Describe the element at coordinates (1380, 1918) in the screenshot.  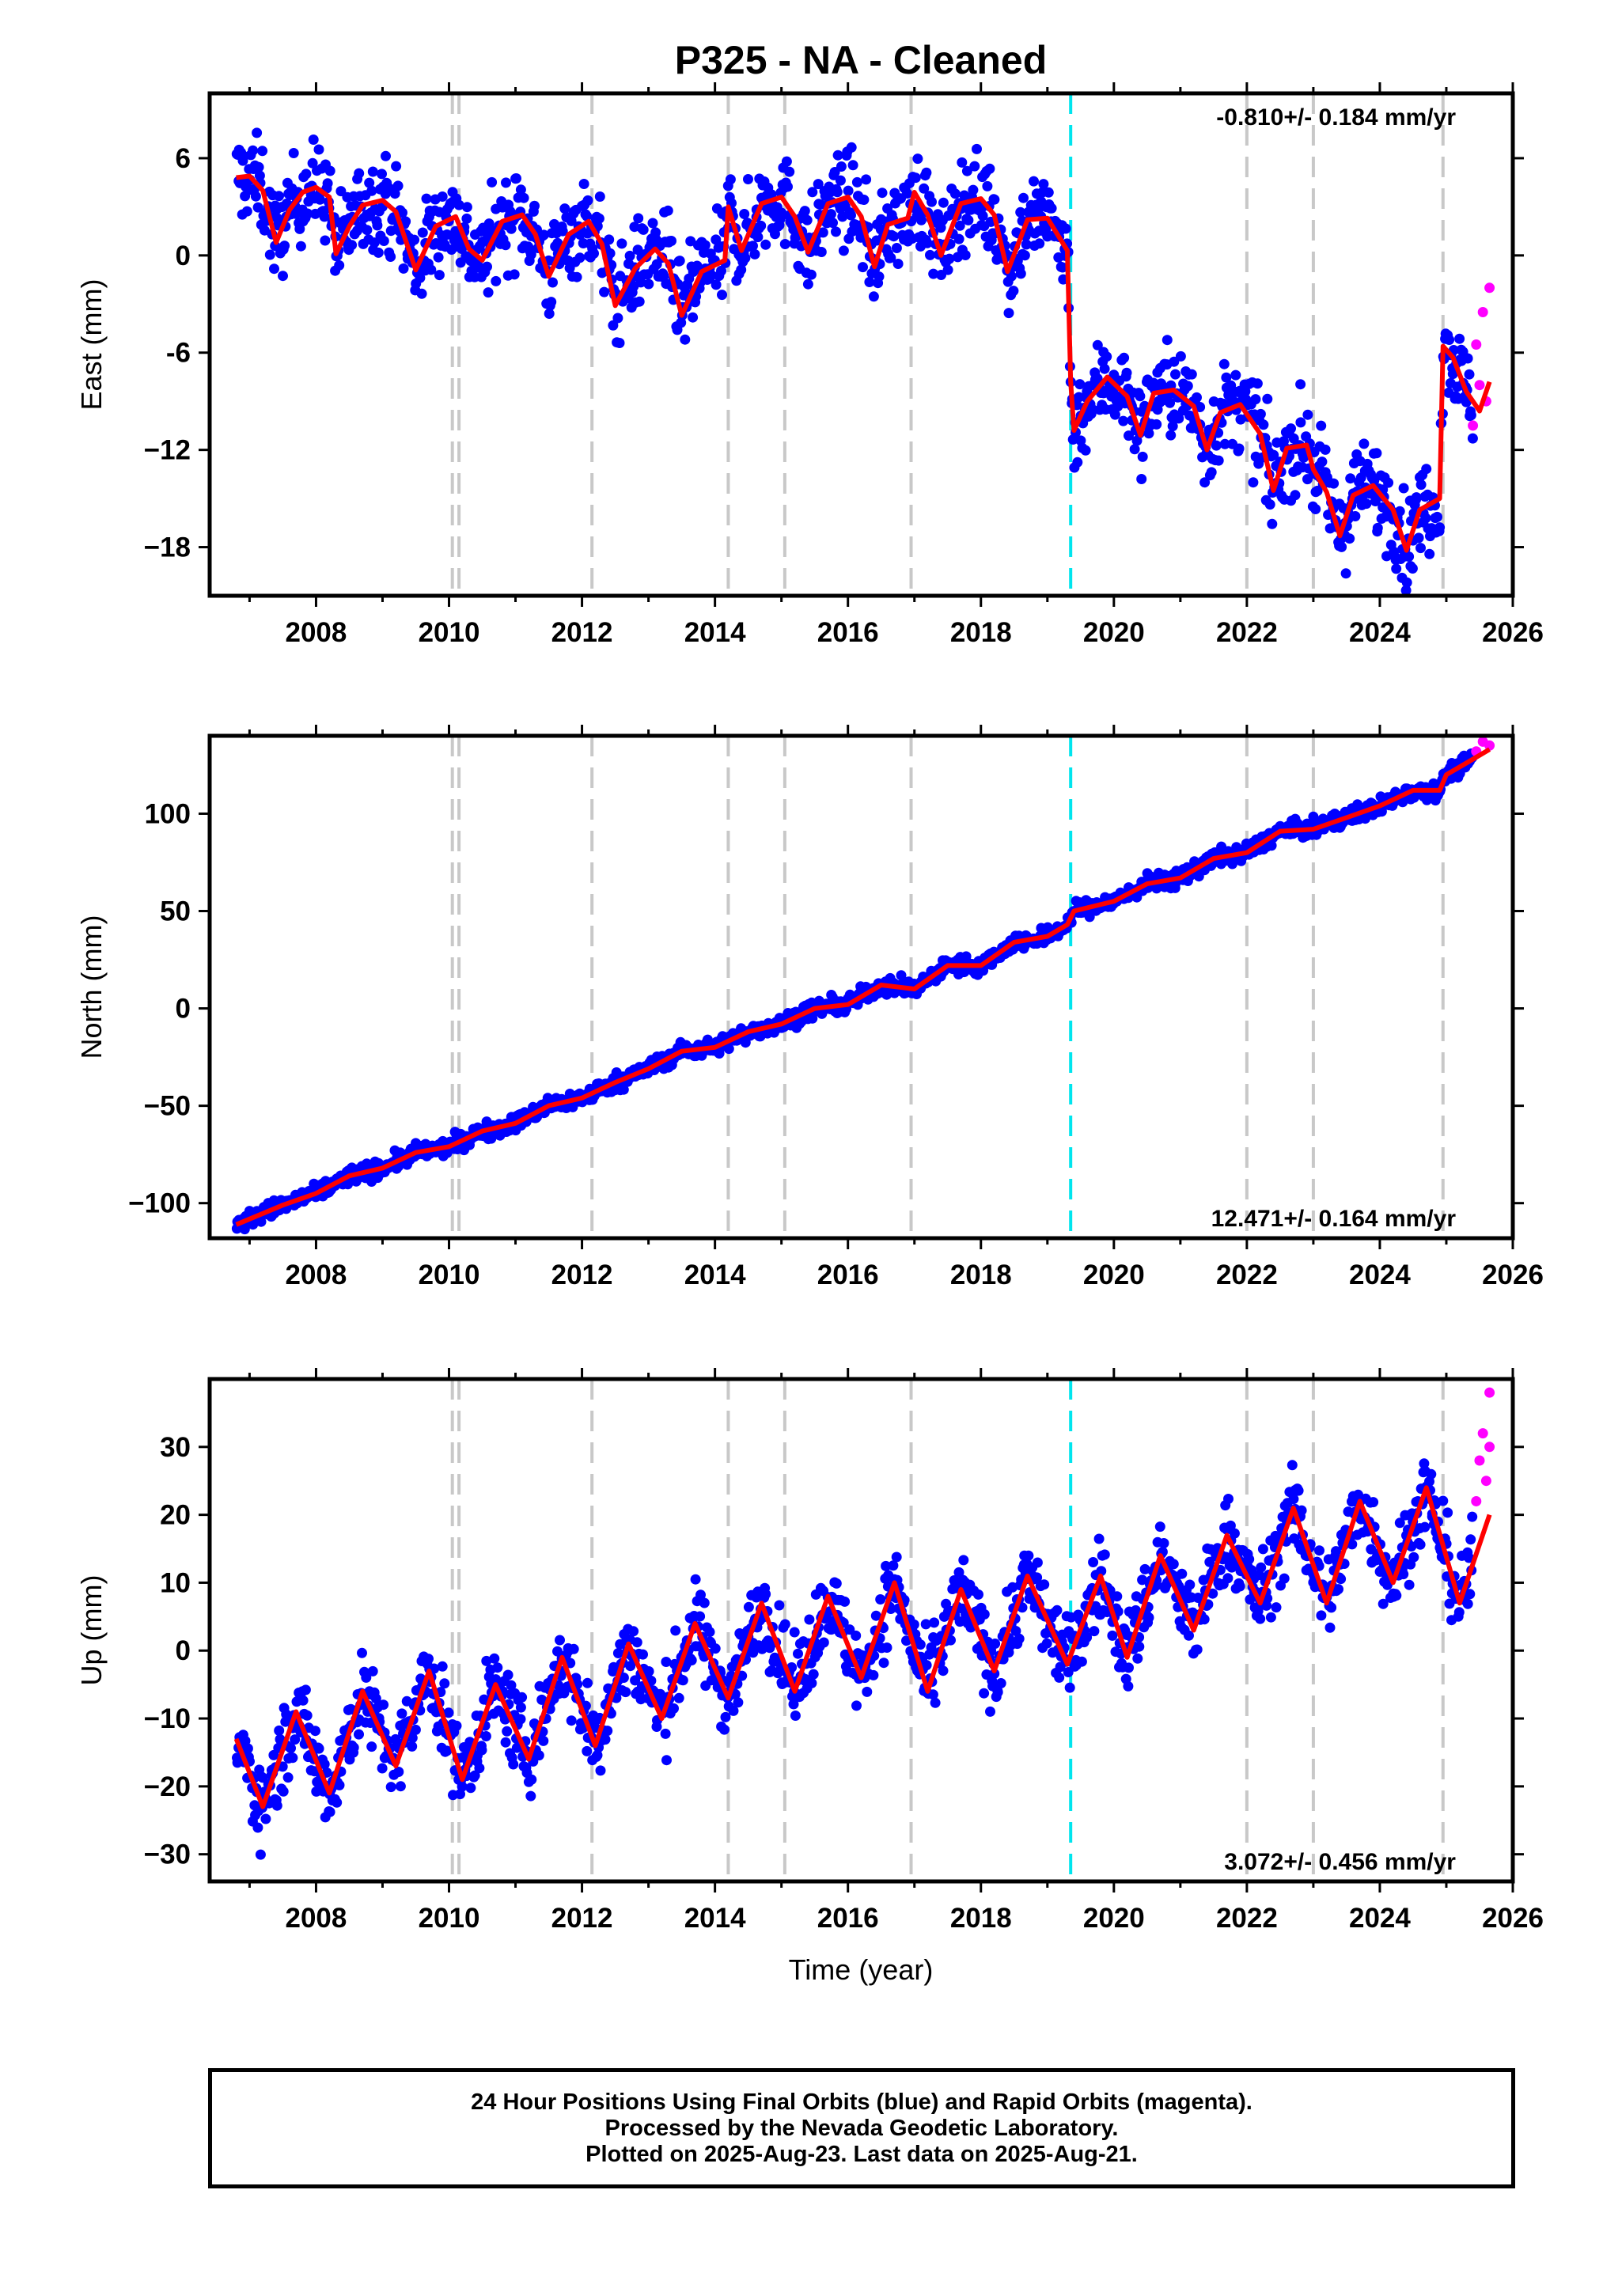
I see `up-x-tick-label: 2024` at that location.